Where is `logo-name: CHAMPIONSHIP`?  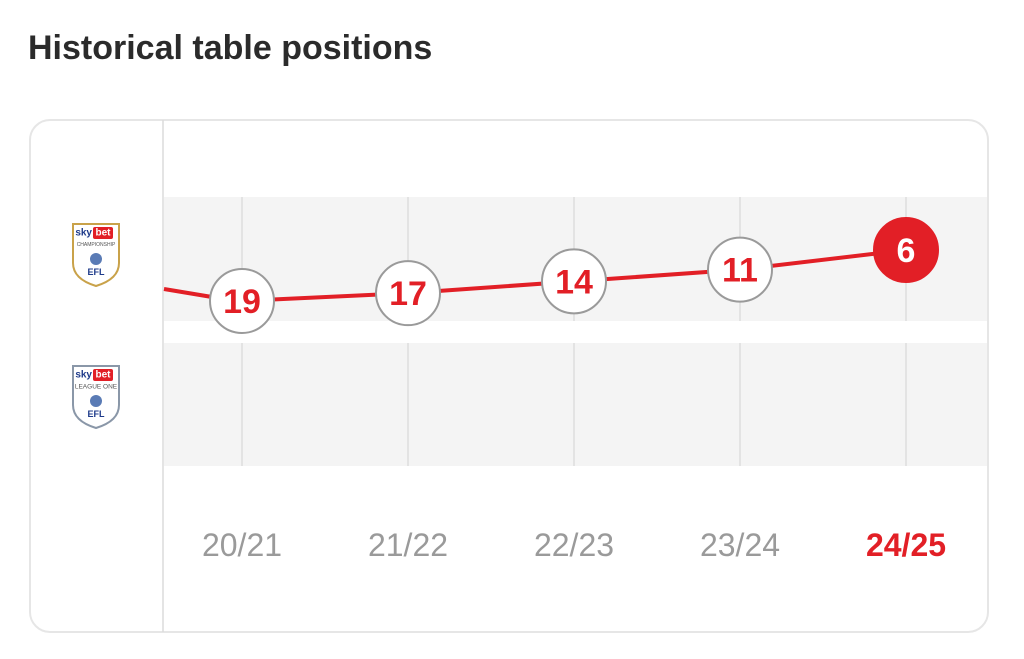
logo-name: CHAMPIONSHIP is located at coordinates (96, 245).